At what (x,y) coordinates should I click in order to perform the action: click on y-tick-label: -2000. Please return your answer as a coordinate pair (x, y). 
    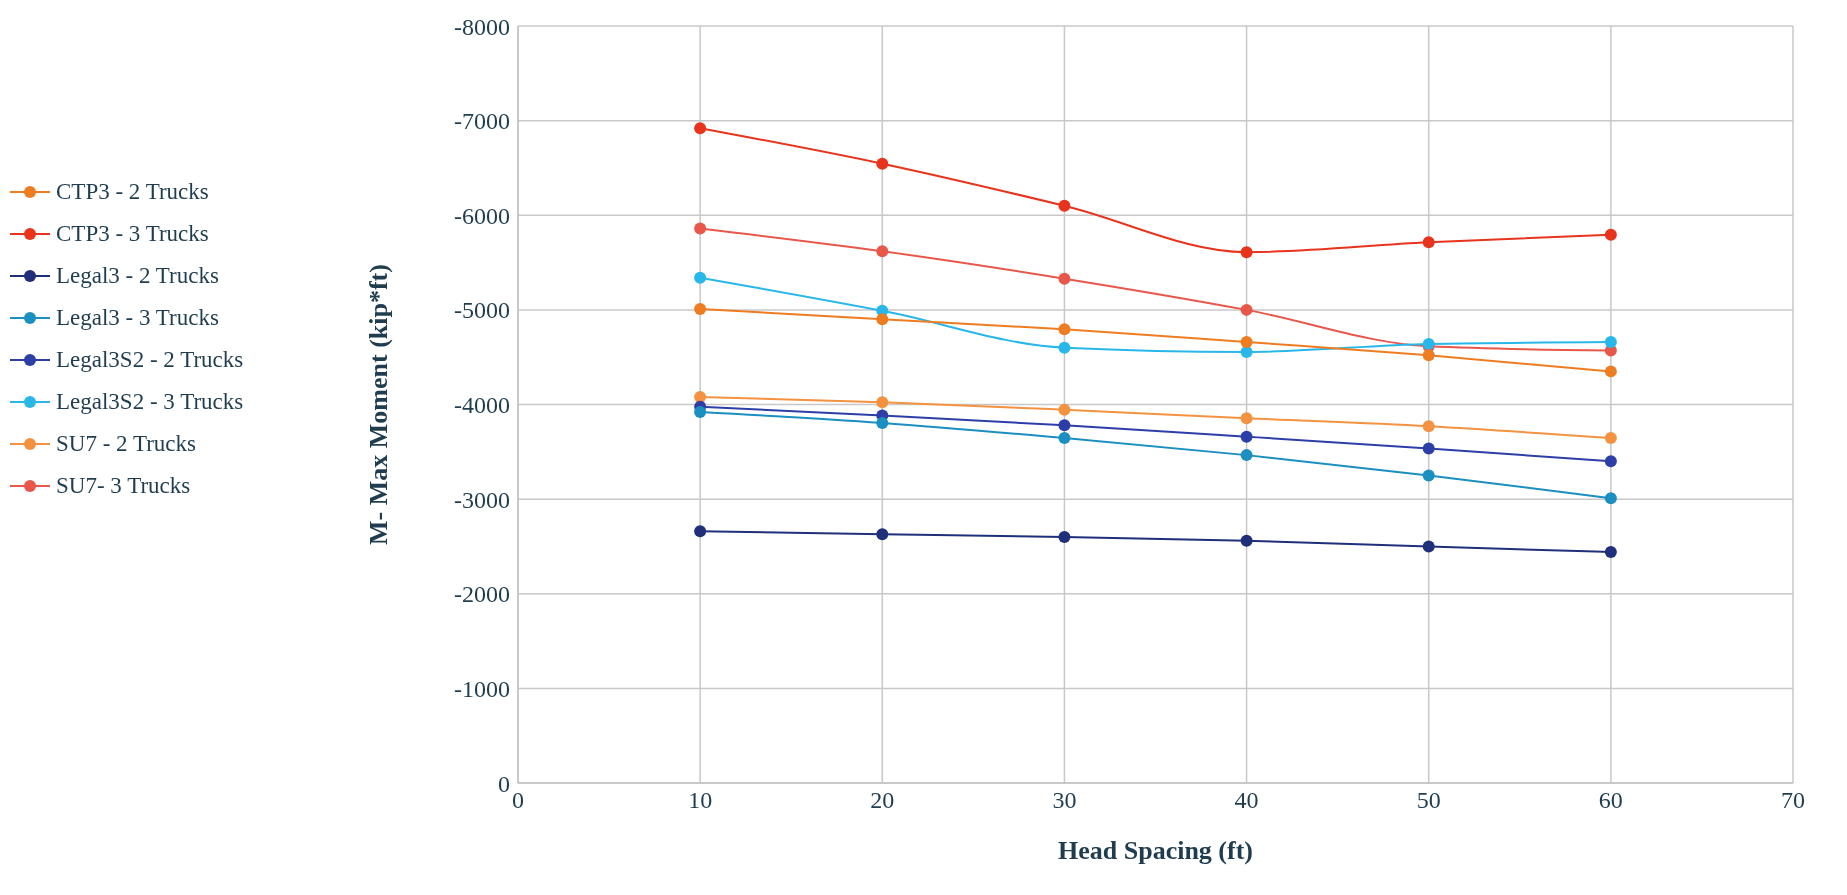
    Looking at the image, I should click on (482, 594).